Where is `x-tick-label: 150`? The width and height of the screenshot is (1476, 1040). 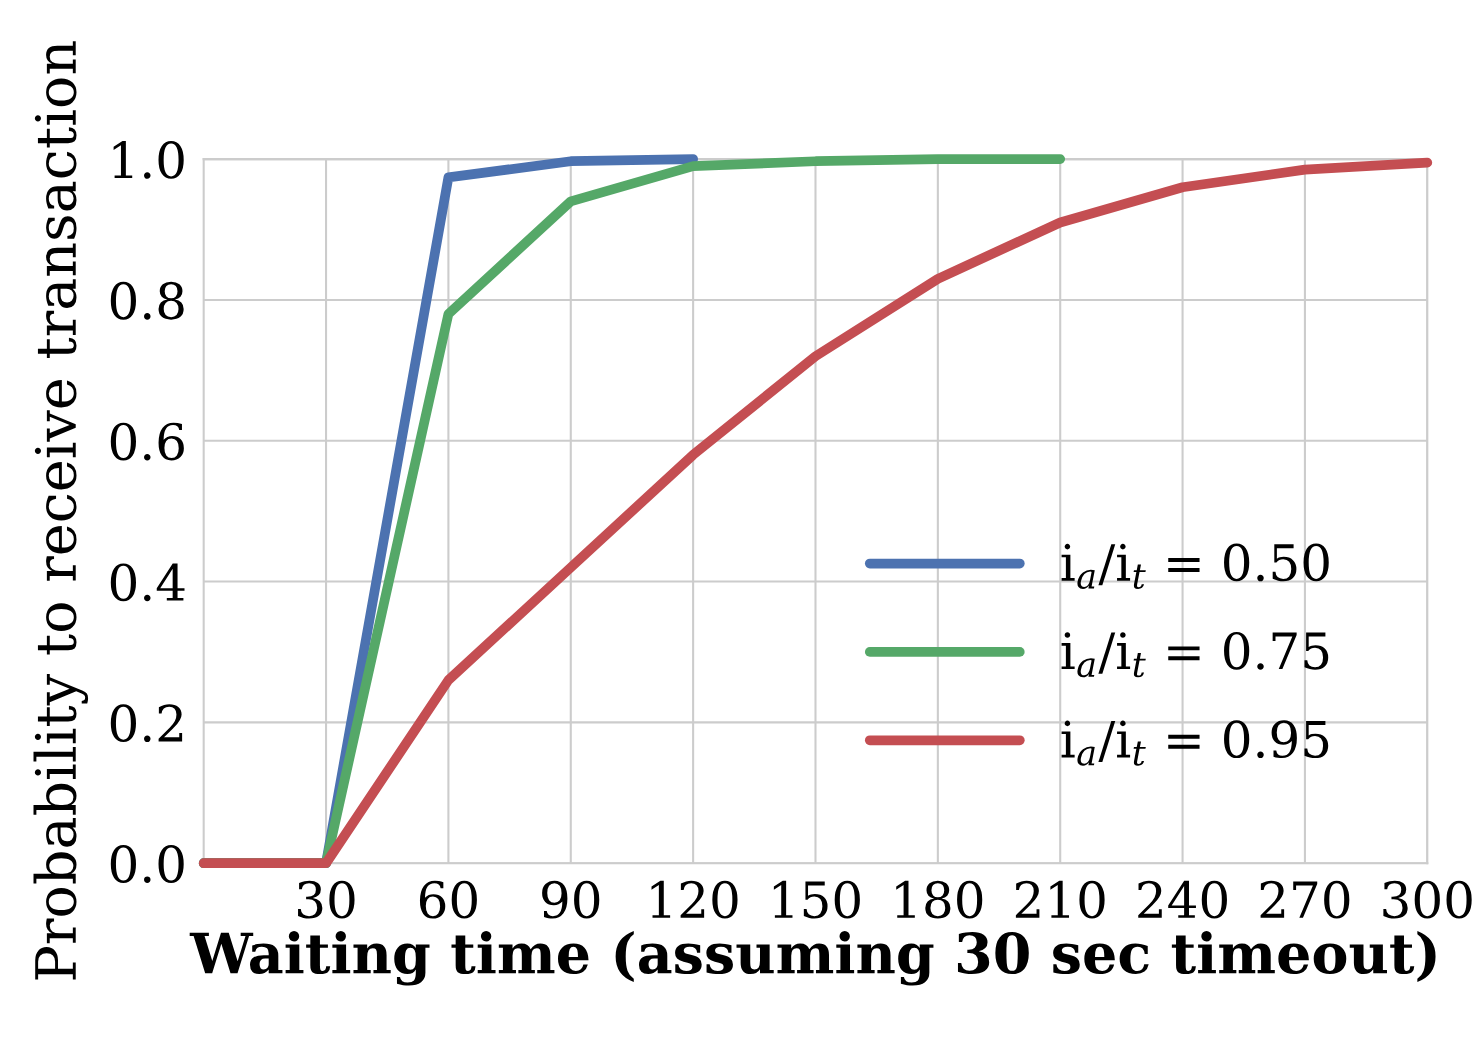
x-tick-label: 150 is located at coordinates (816, 899).